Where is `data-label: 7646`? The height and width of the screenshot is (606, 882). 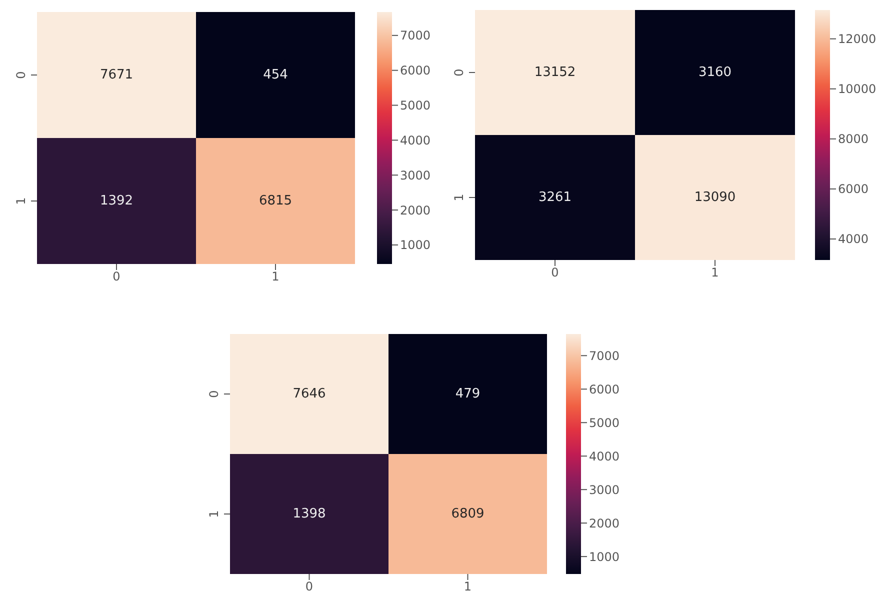
data-label: 7646 is located at coordinates (309, 394).